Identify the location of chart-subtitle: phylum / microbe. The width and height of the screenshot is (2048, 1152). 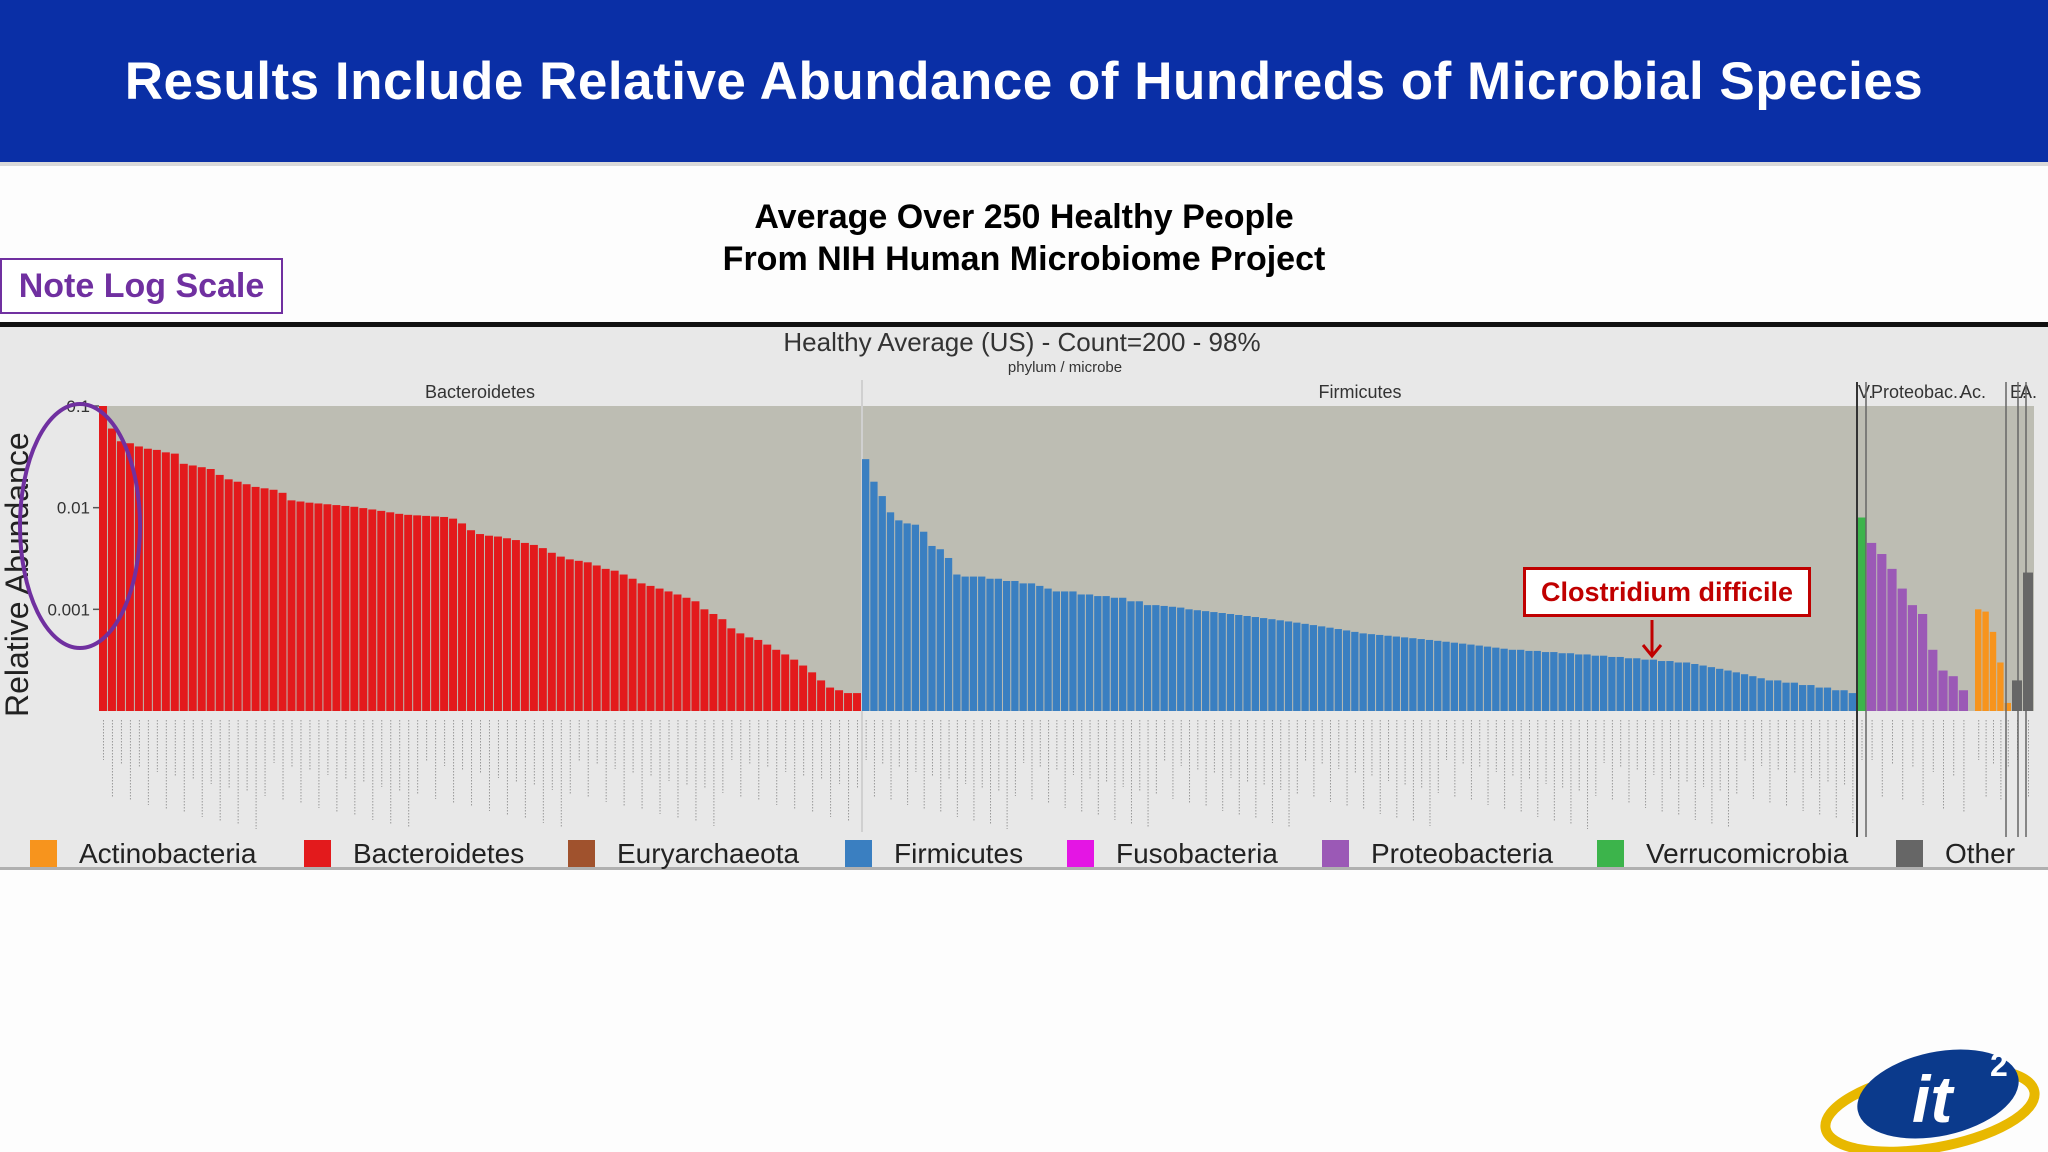
(1065, 367).